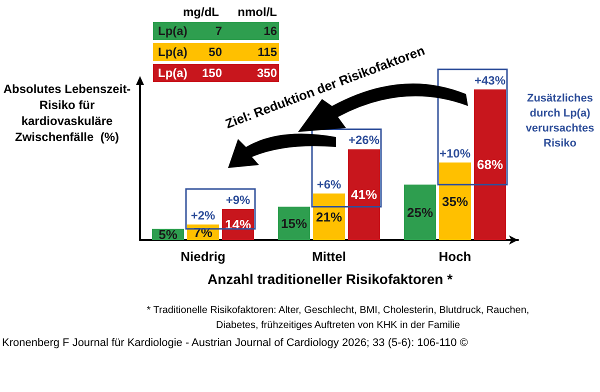 The image size is (600, 392). What do you see at coordinates (330, 279) in the screenshot?
I see `x-axis-title: Anzahl traditioneller Risikofaktoren *` at bounding box center [330, 279].